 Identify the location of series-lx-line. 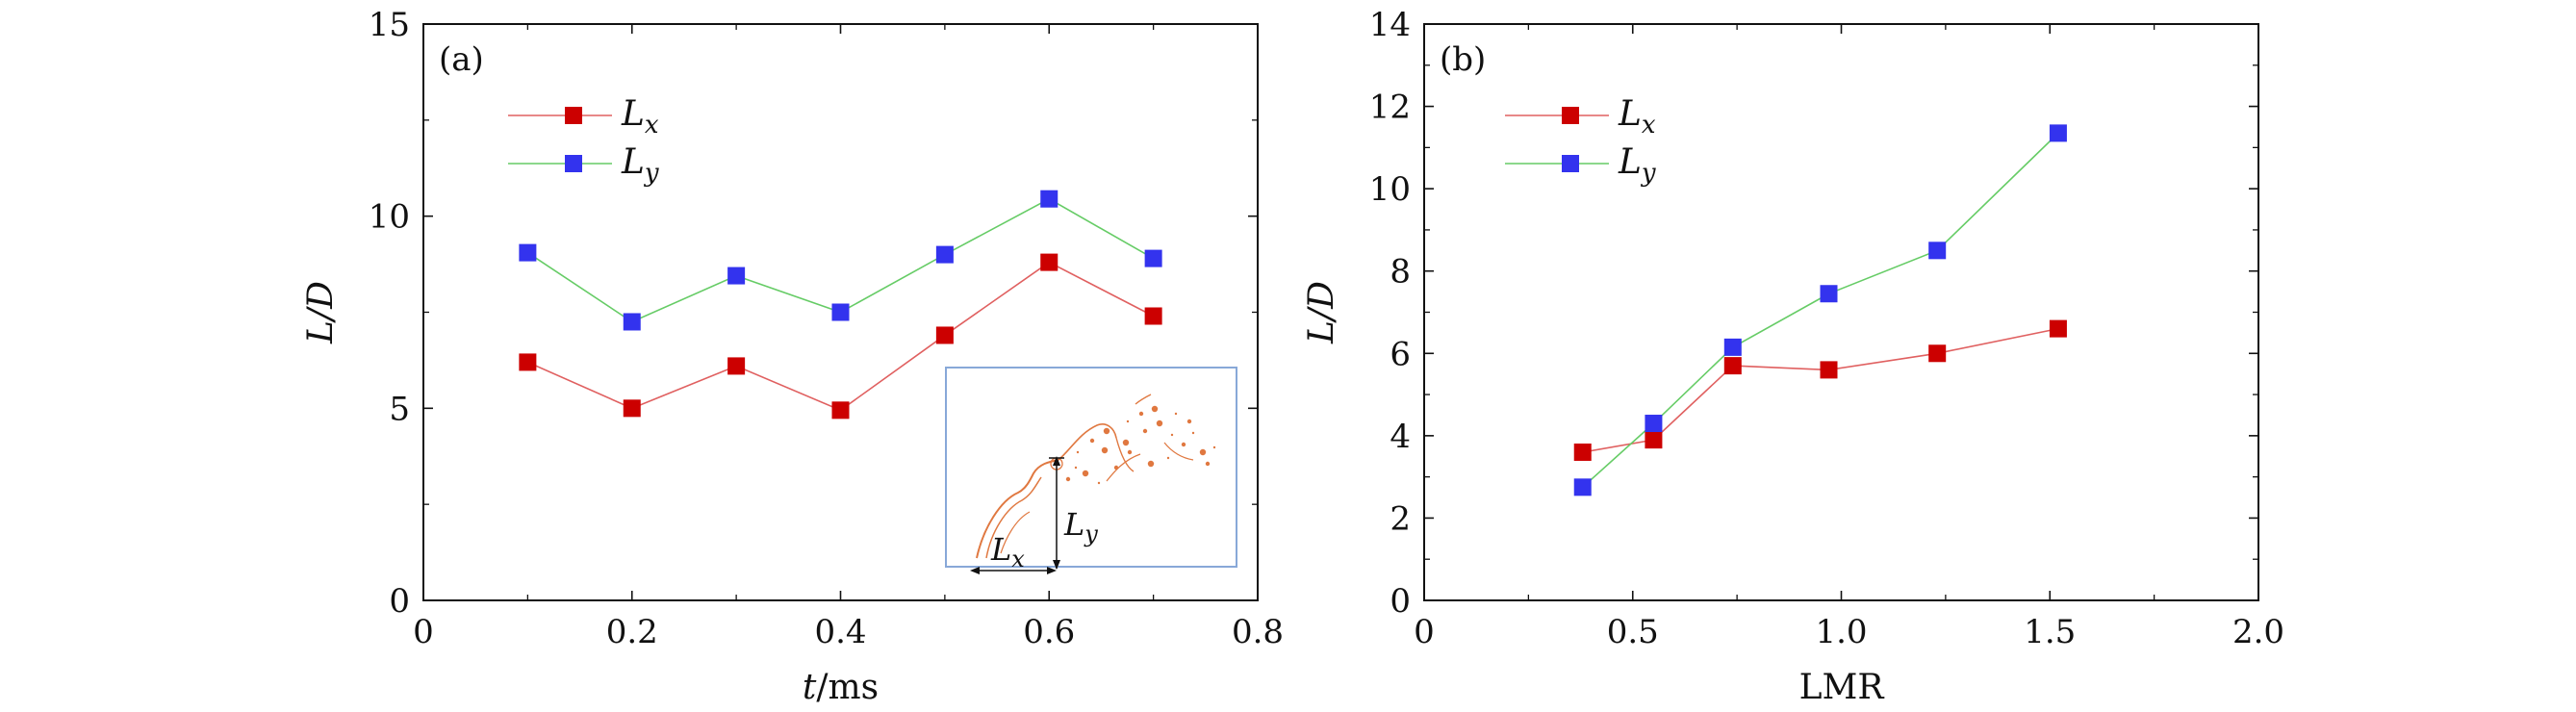
(1820, 390).